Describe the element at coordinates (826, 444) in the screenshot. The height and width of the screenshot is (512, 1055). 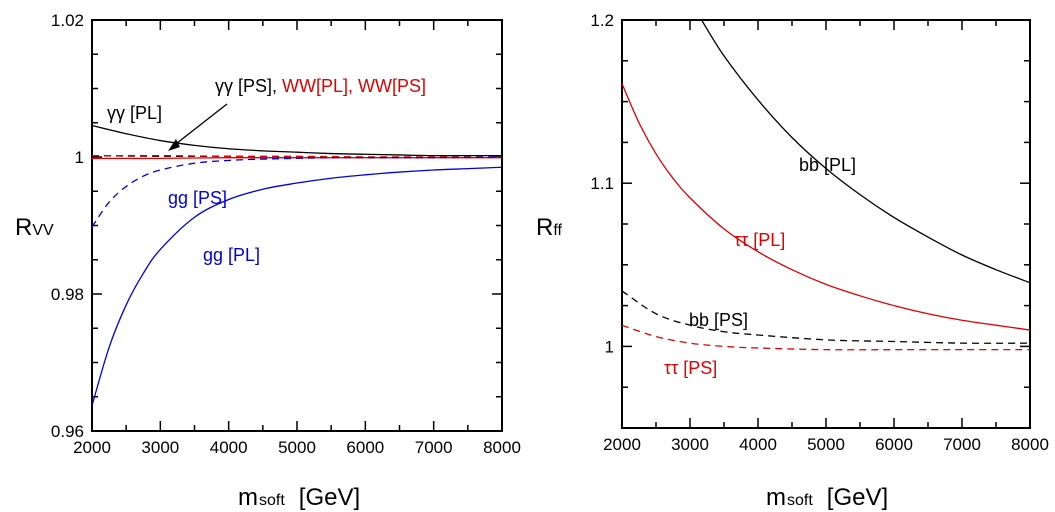
I see `right-x-tick-label: 5000` at that location.